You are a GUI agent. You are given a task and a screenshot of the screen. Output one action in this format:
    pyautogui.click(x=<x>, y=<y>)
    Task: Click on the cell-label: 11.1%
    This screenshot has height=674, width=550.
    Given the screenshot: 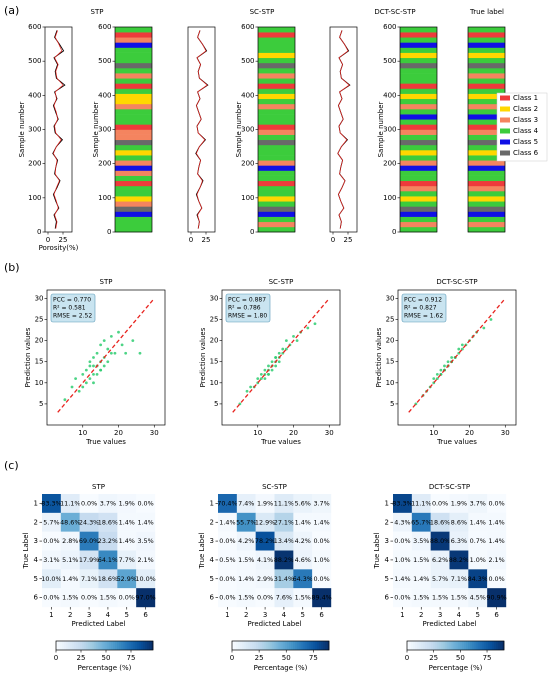 What is the action you would take?
    pyautogui.click(x=70, y=503)
    